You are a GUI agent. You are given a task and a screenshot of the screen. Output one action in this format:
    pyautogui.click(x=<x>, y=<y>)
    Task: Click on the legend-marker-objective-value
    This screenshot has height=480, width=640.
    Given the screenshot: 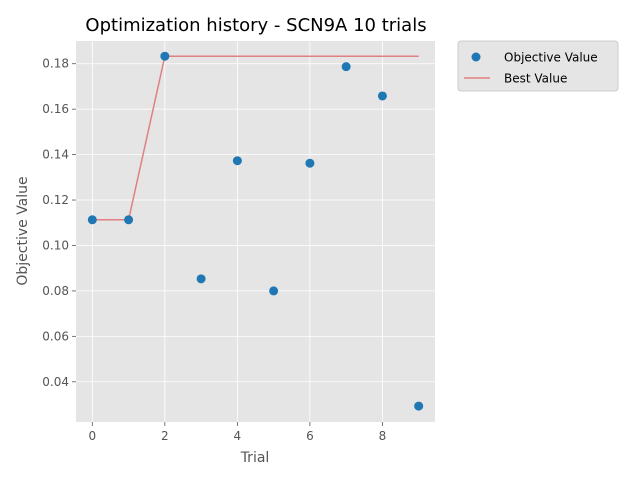 What is the action you would take?
    pyautogui.click(x=476, y=57)
    